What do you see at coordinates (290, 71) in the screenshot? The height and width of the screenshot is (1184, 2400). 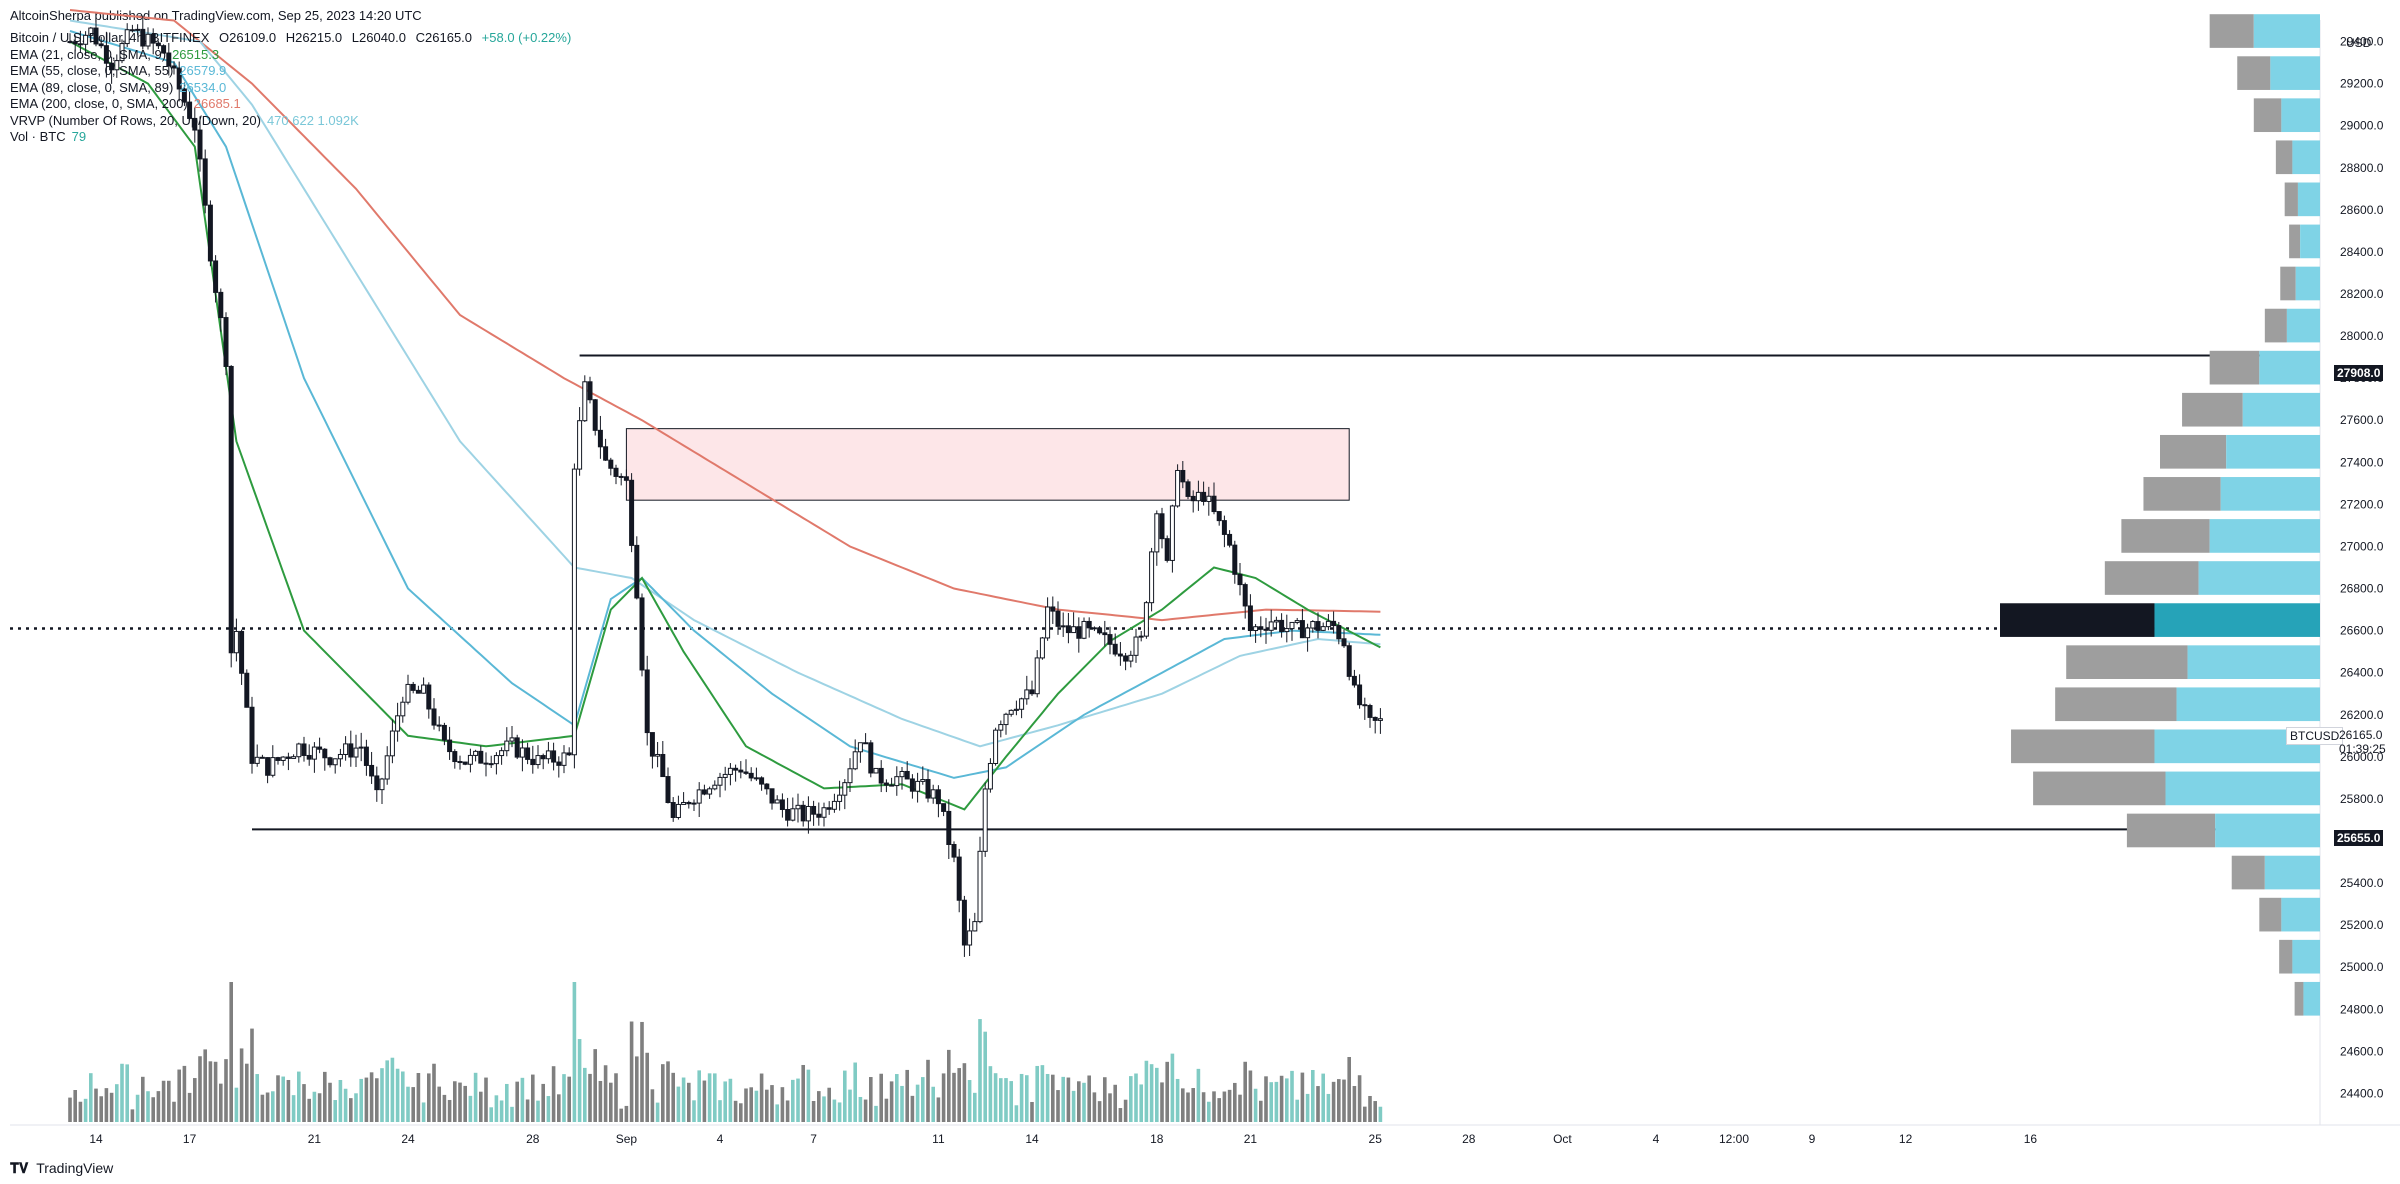 I see `indicator-ema55: EMA (55, close, 0, SMA, 55) 26579.9` at bounding box center [290, 71].